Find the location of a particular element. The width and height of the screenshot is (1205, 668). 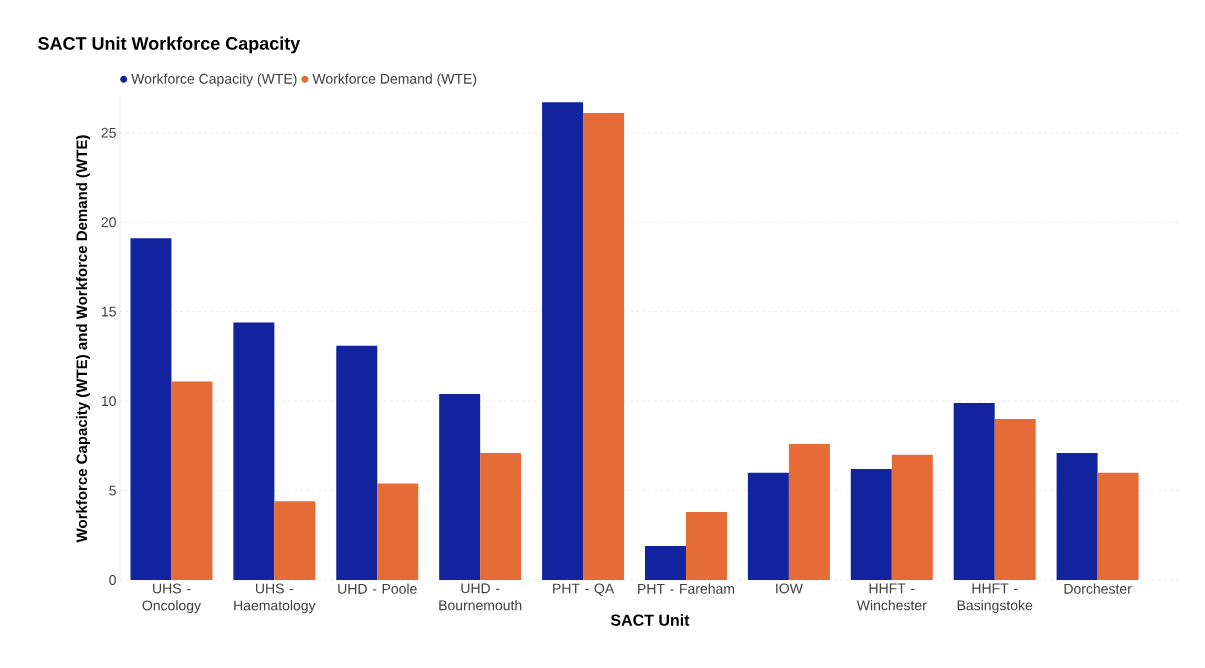

x-axis-title: SACT Unit is located at coordinates (650, 620).